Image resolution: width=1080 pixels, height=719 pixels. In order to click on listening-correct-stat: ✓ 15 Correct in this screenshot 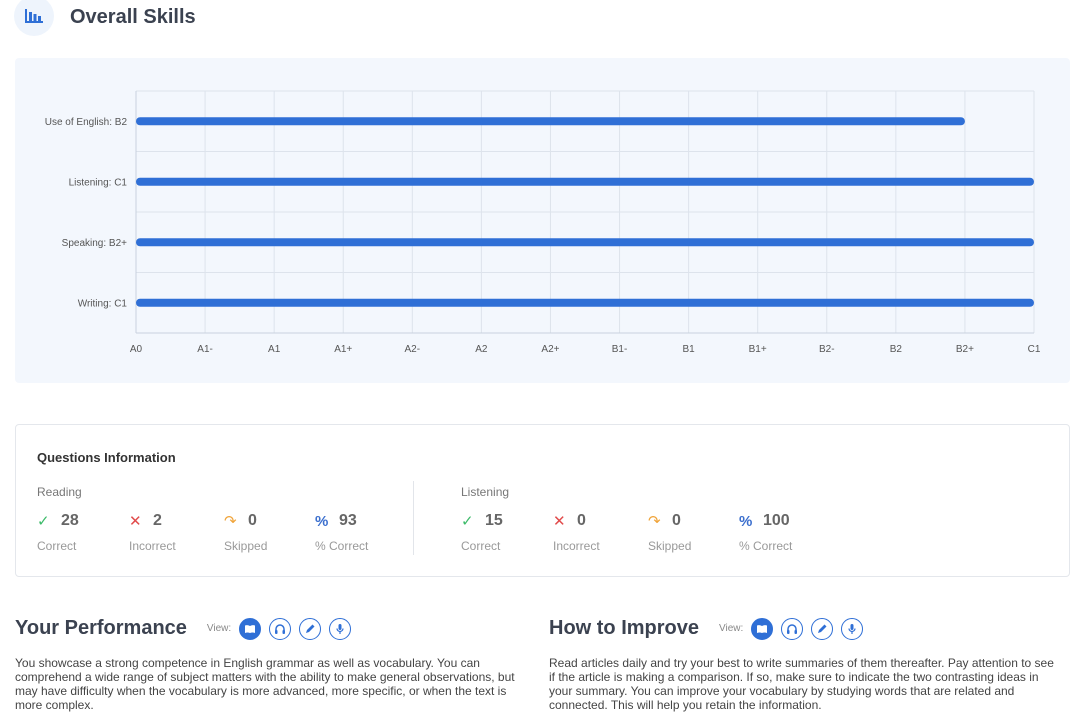, I will do `click(482, 532)`.